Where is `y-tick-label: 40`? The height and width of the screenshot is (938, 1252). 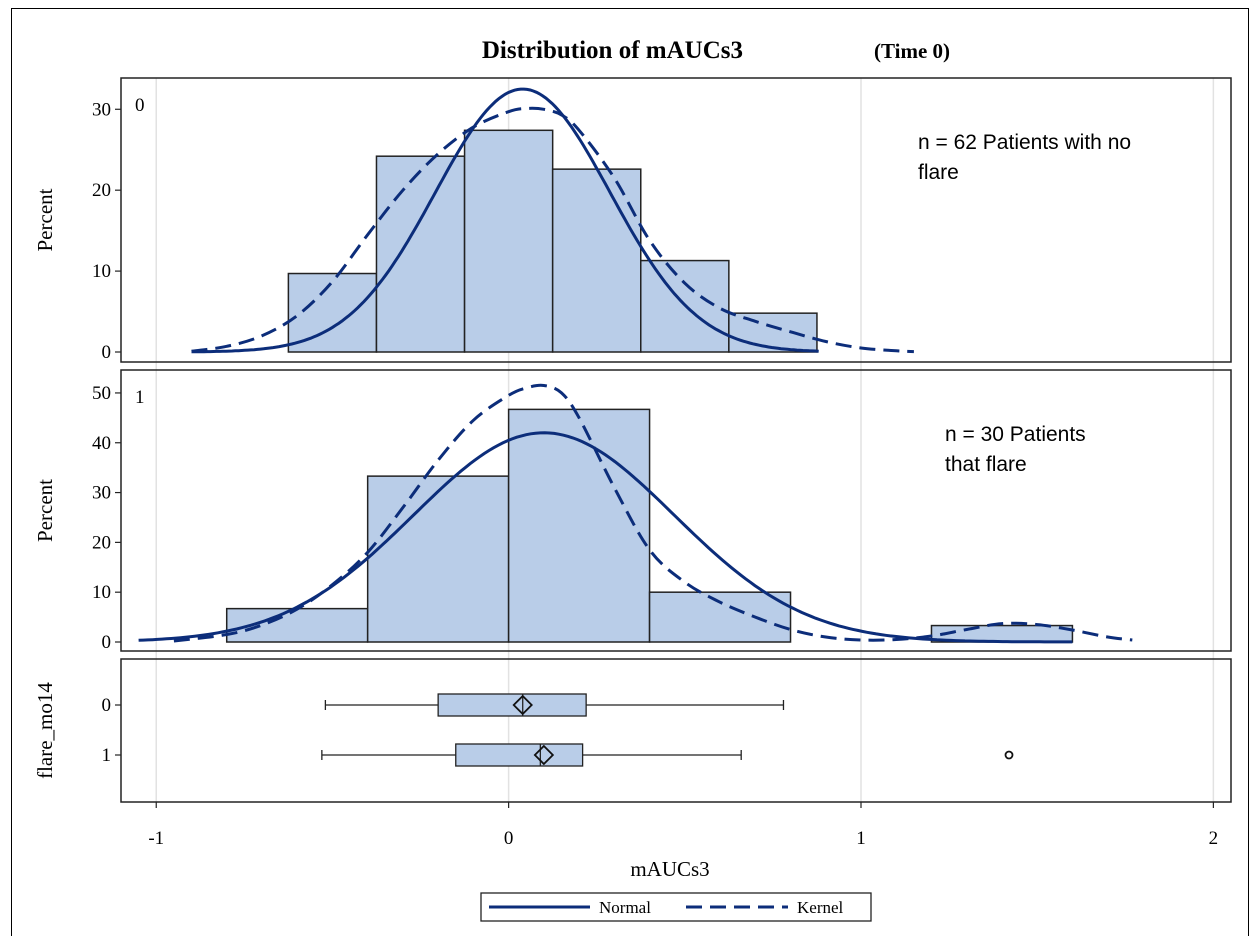
y-tick-label: 40 is located at coordinates (101, 443).